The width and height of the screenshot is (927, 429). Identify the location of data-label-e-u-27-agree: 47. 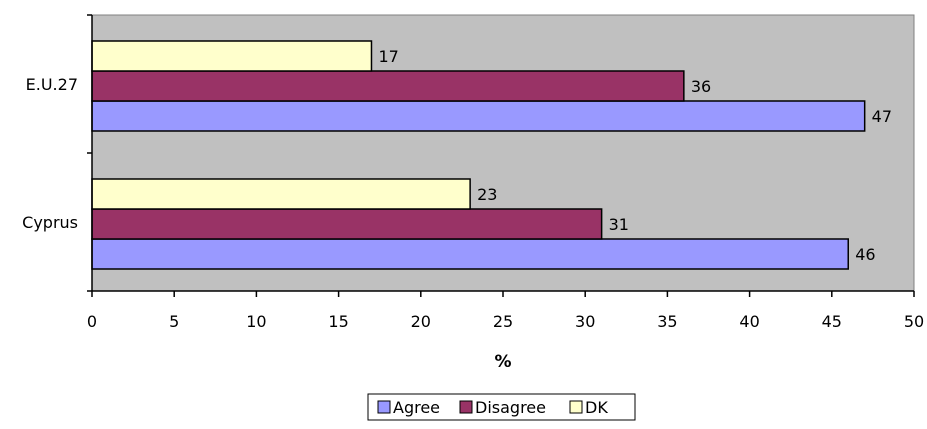
(882, 116).